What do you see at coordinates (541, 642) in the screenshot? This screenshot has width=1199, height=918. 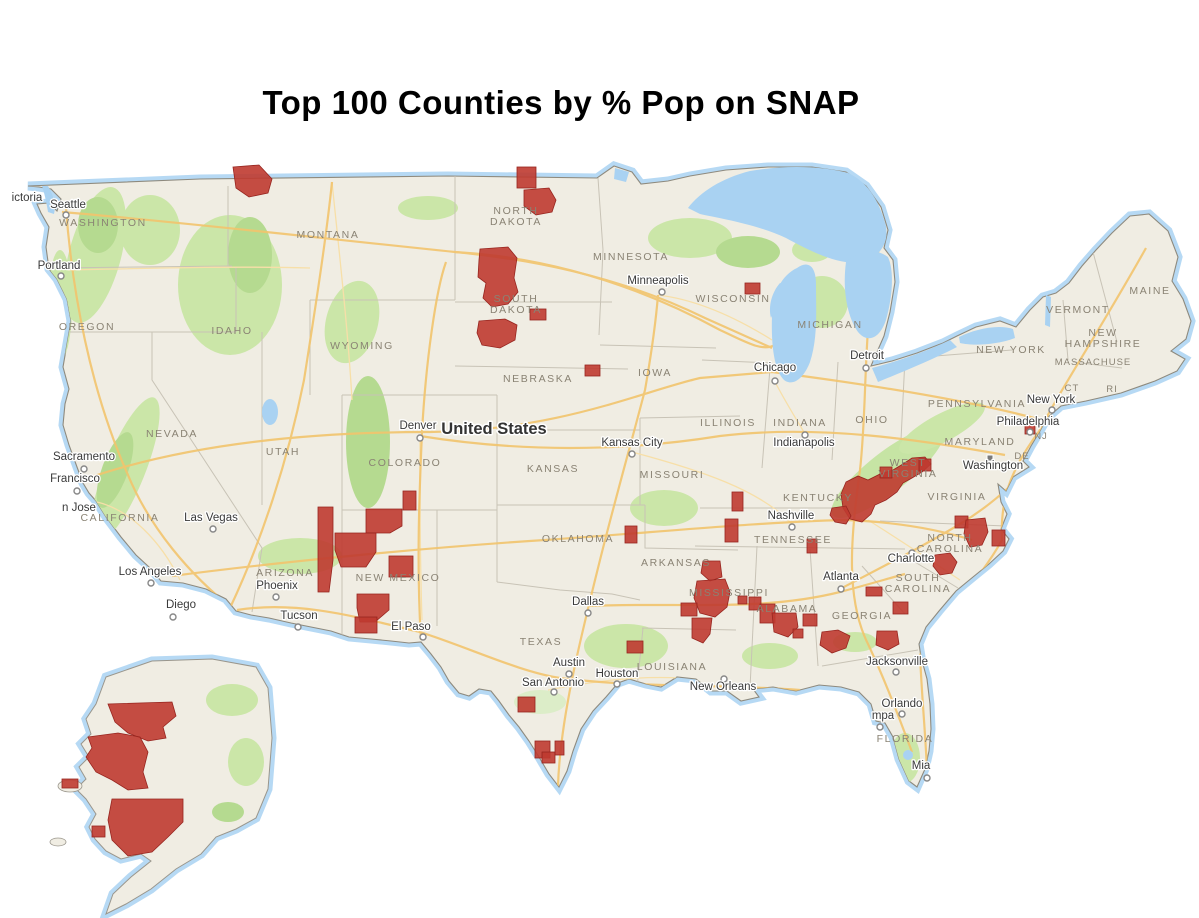 I see `state-label-texas: TEXAS` at bounding box center [541, 642].